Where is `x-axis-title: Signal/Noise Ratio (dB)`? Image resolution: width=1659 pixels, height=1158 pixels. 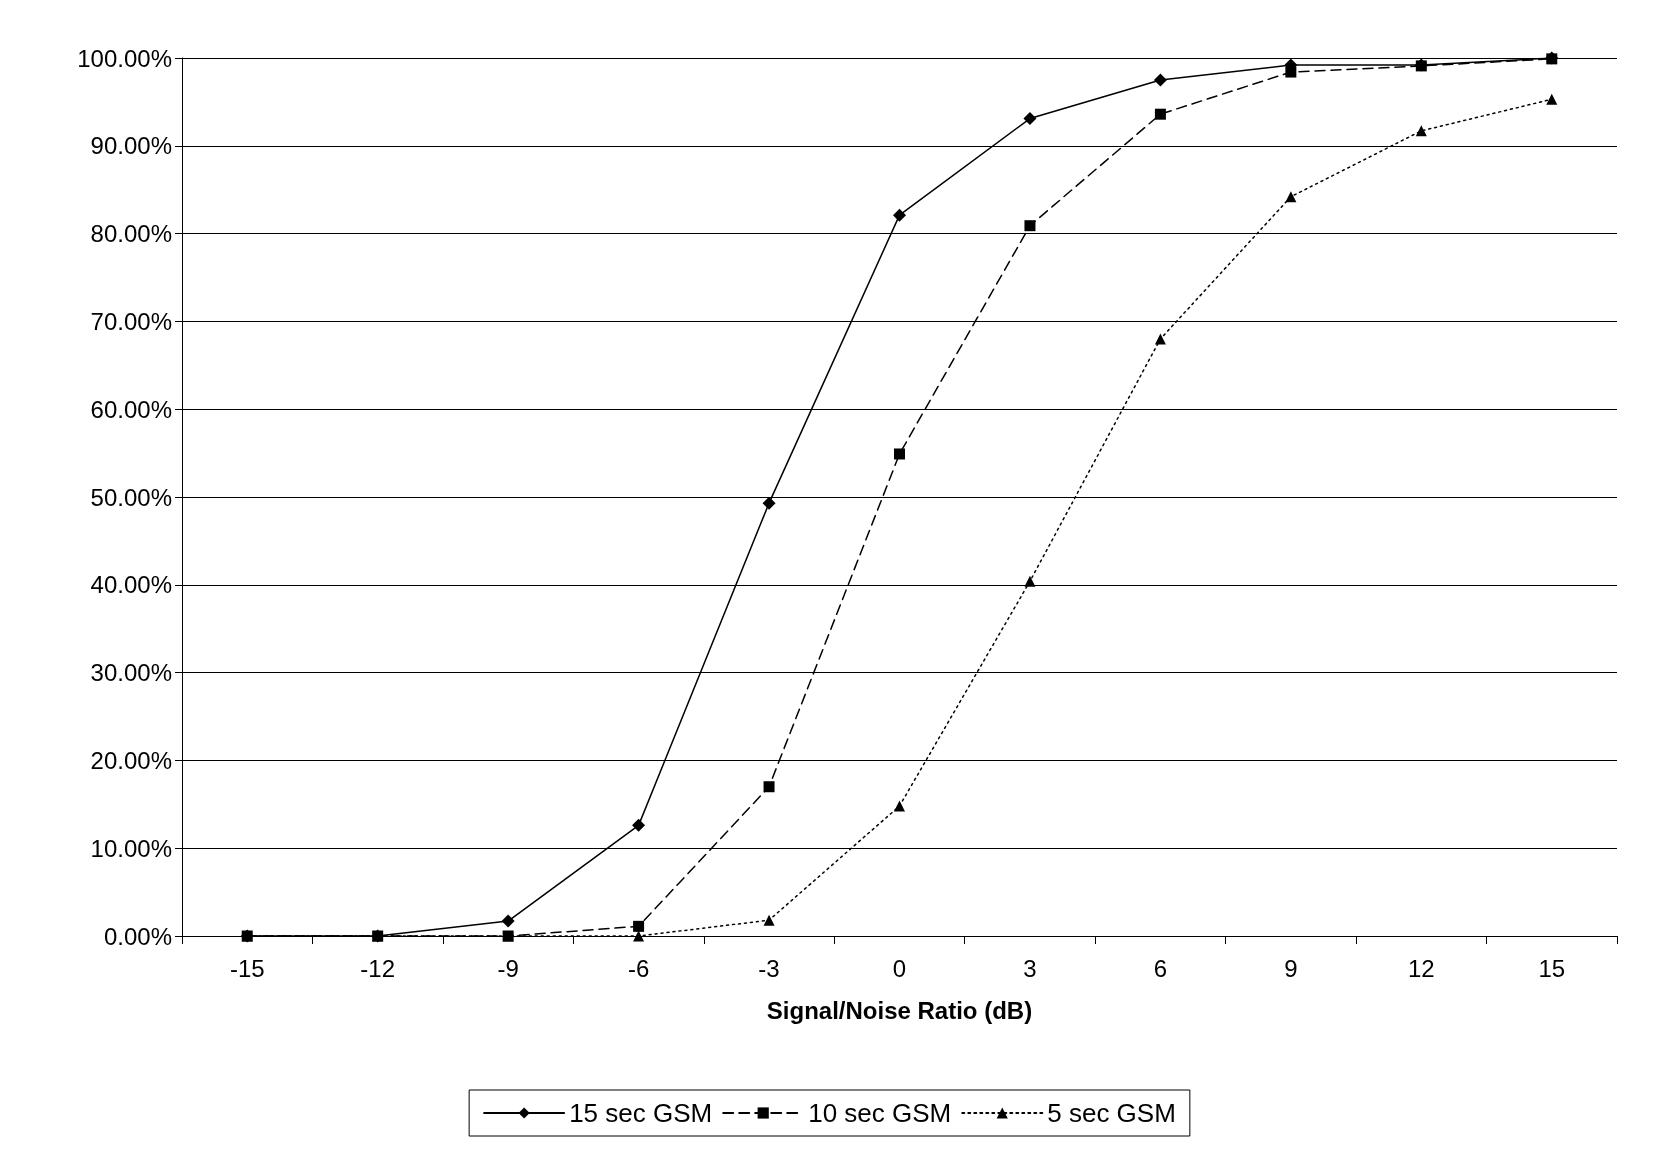
x-axis-title: Signal/Noise Ratio (dB) is located at coordinates (899, 1010).